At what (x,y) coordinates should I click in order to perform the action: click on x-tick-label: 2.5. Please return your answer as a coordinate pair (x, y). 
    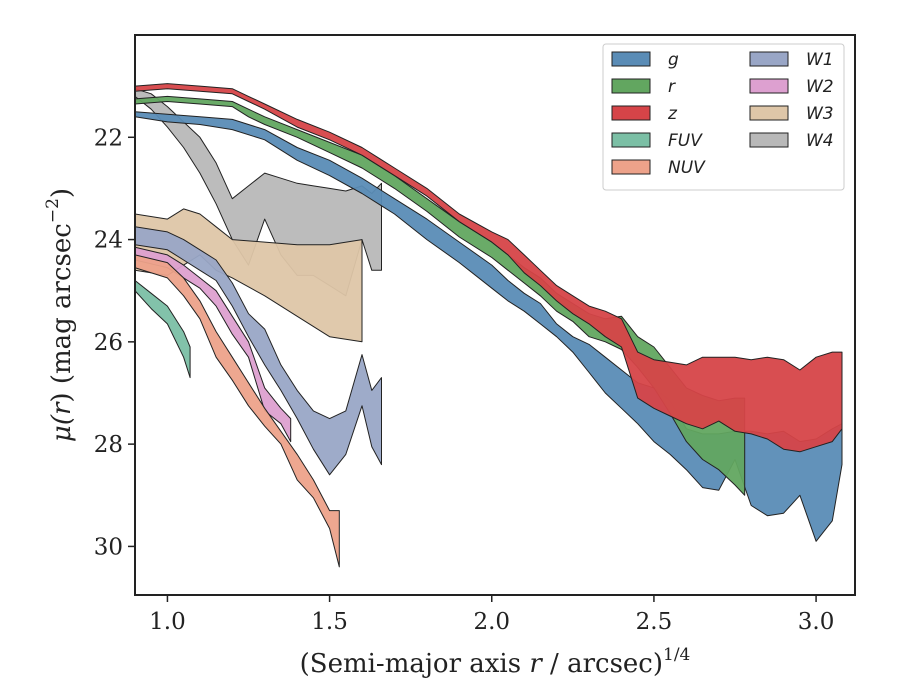
    Looking at the image, I should click on (654, 622).